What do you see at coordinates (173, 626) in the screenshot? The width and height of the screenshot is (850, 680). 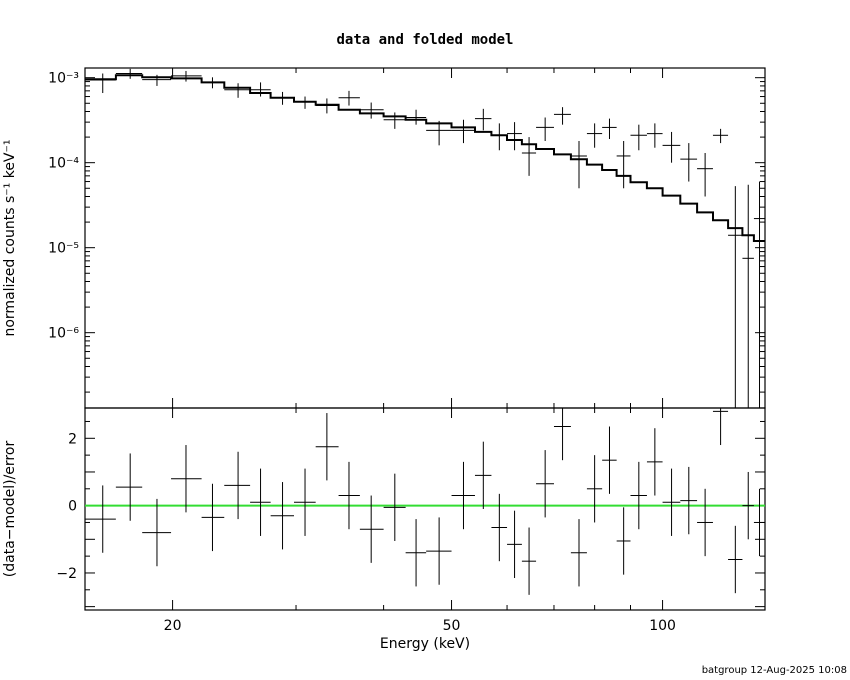 I see `x-tick-label: 20` at bounding box center [173, 626].